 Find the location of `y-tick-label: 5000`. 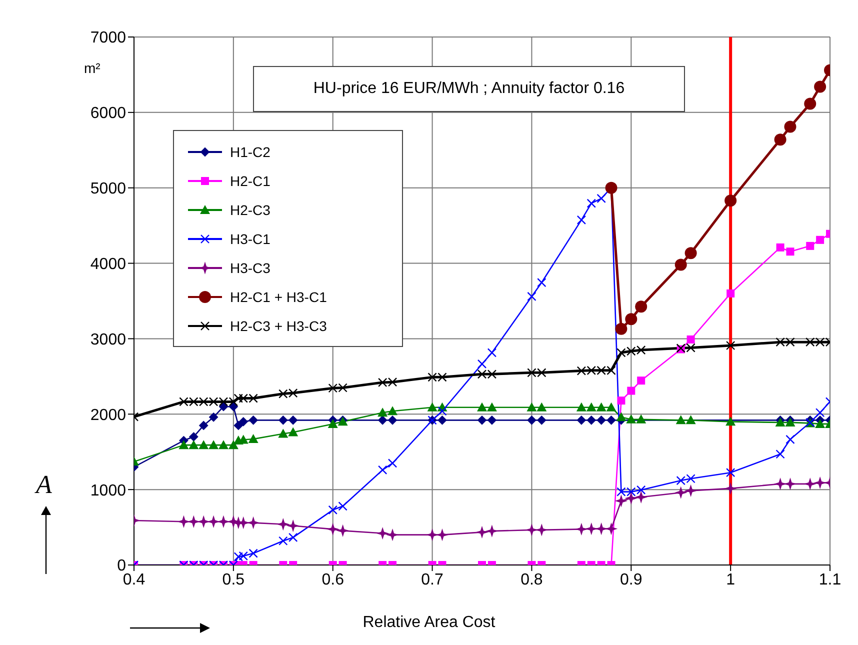

y-tick-label: 5000 is located at coordinates (108, 189).